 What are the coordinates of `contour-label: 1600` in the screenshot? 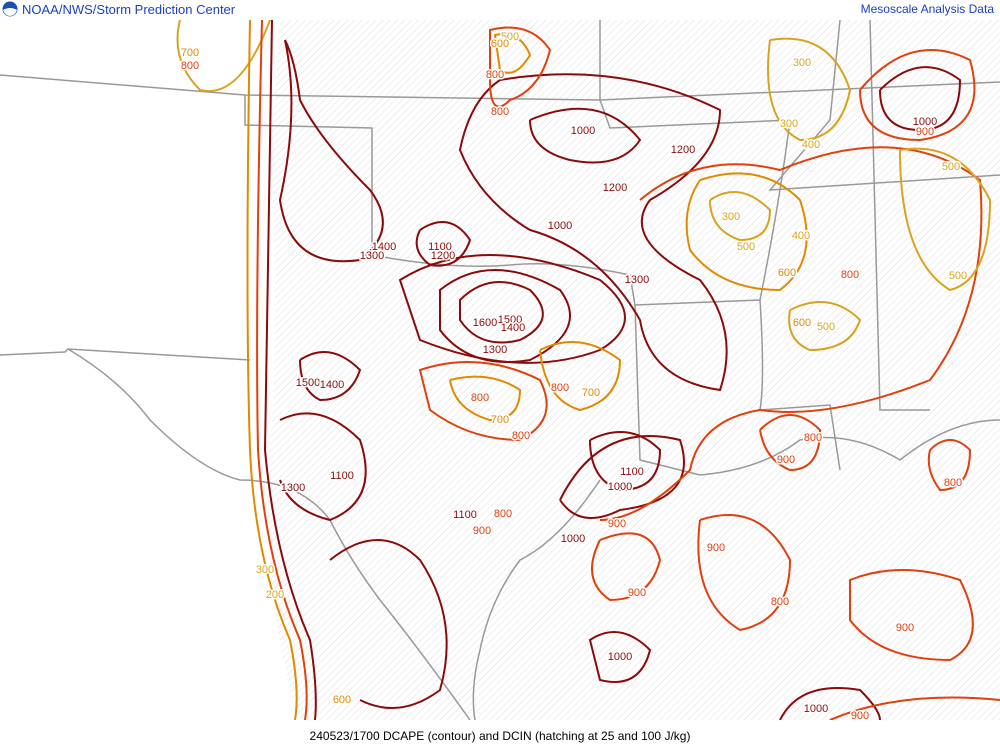 It's located at (485, 323).